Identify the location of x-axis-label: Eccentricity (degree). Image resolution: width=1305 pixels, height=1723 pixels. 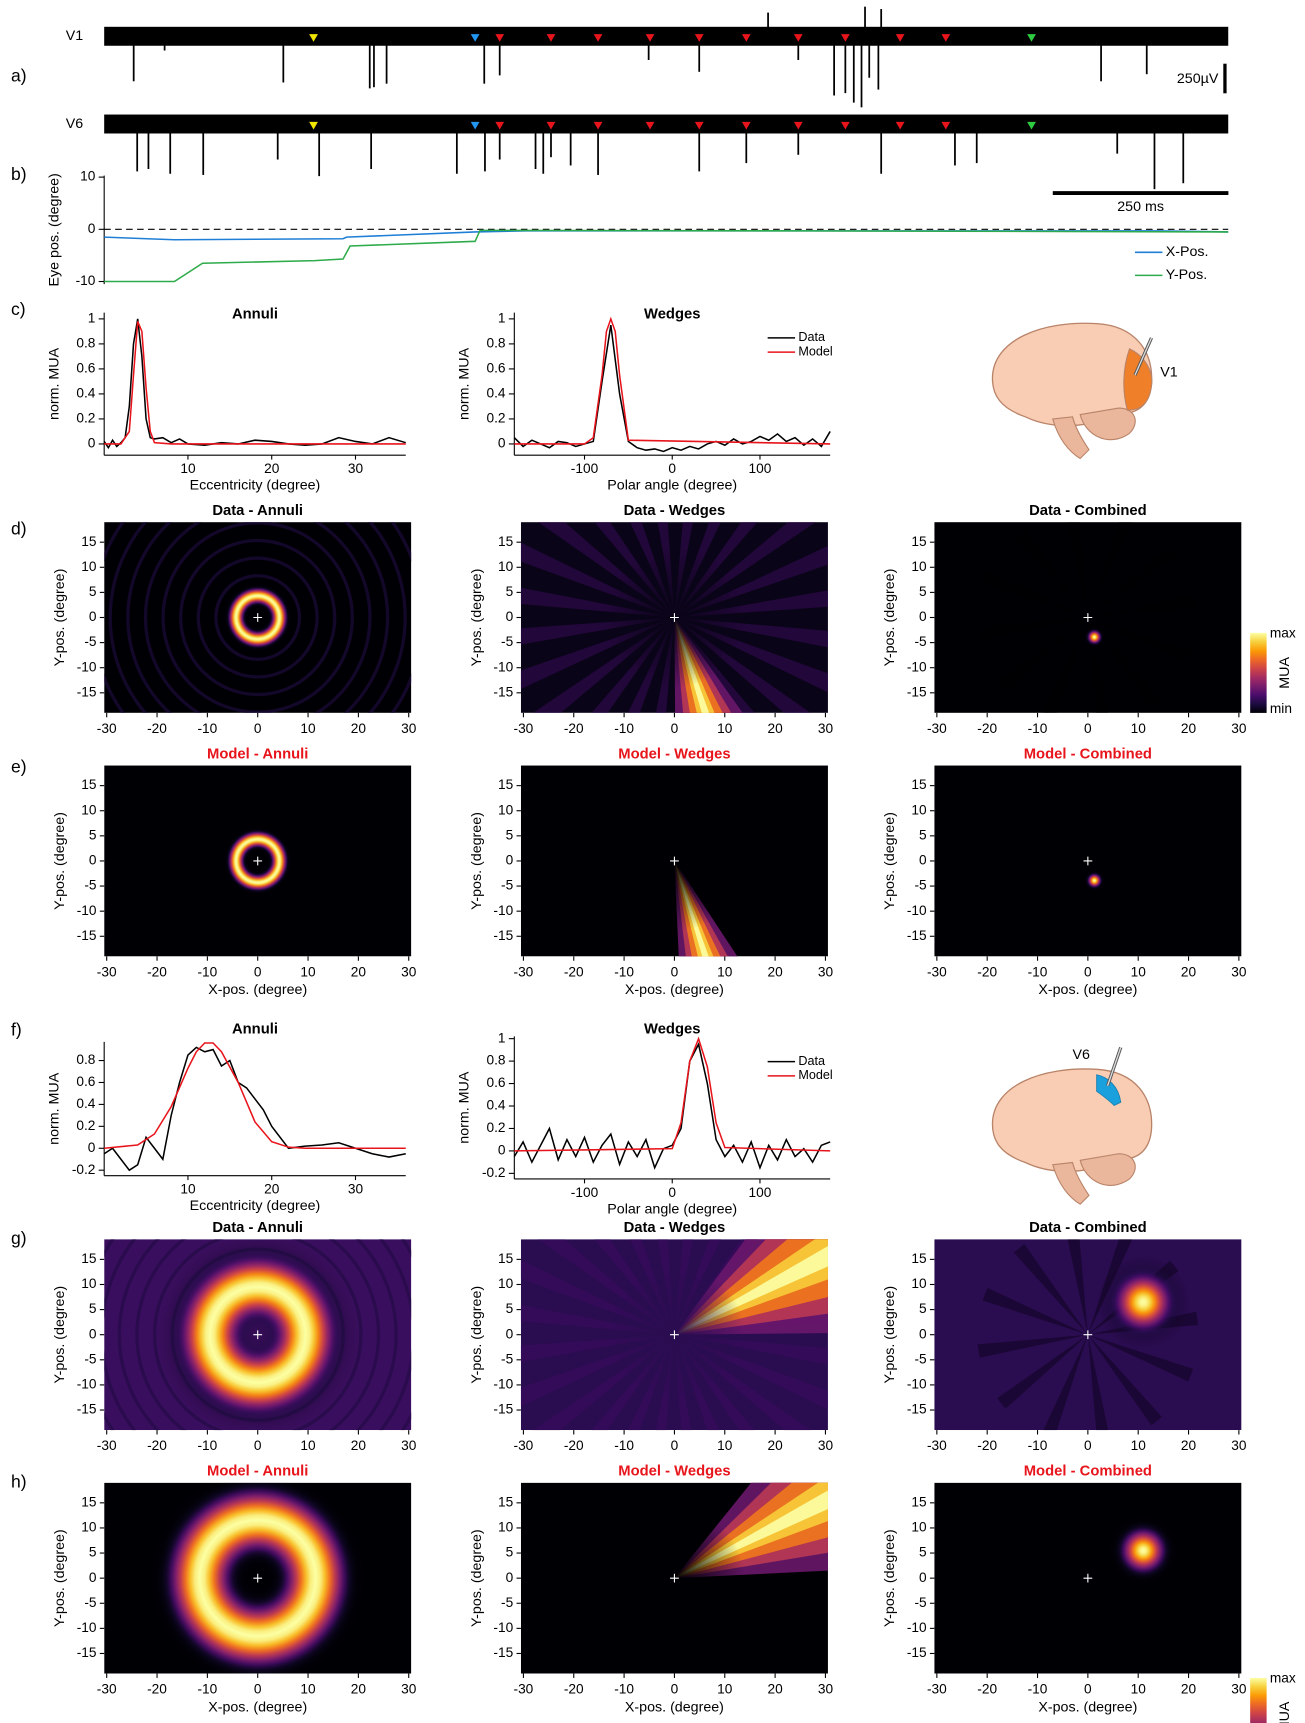
(255, 1206).